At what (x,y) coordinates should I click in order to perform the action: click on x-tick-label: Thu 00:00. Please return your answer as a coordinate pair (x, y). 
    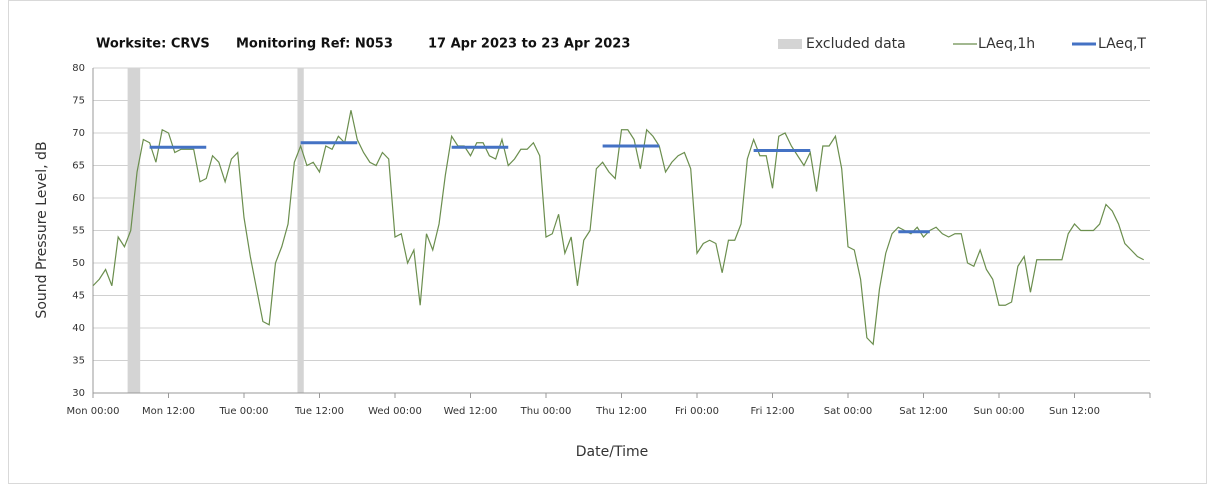
    Looking at the image, I should click on (546, 411).